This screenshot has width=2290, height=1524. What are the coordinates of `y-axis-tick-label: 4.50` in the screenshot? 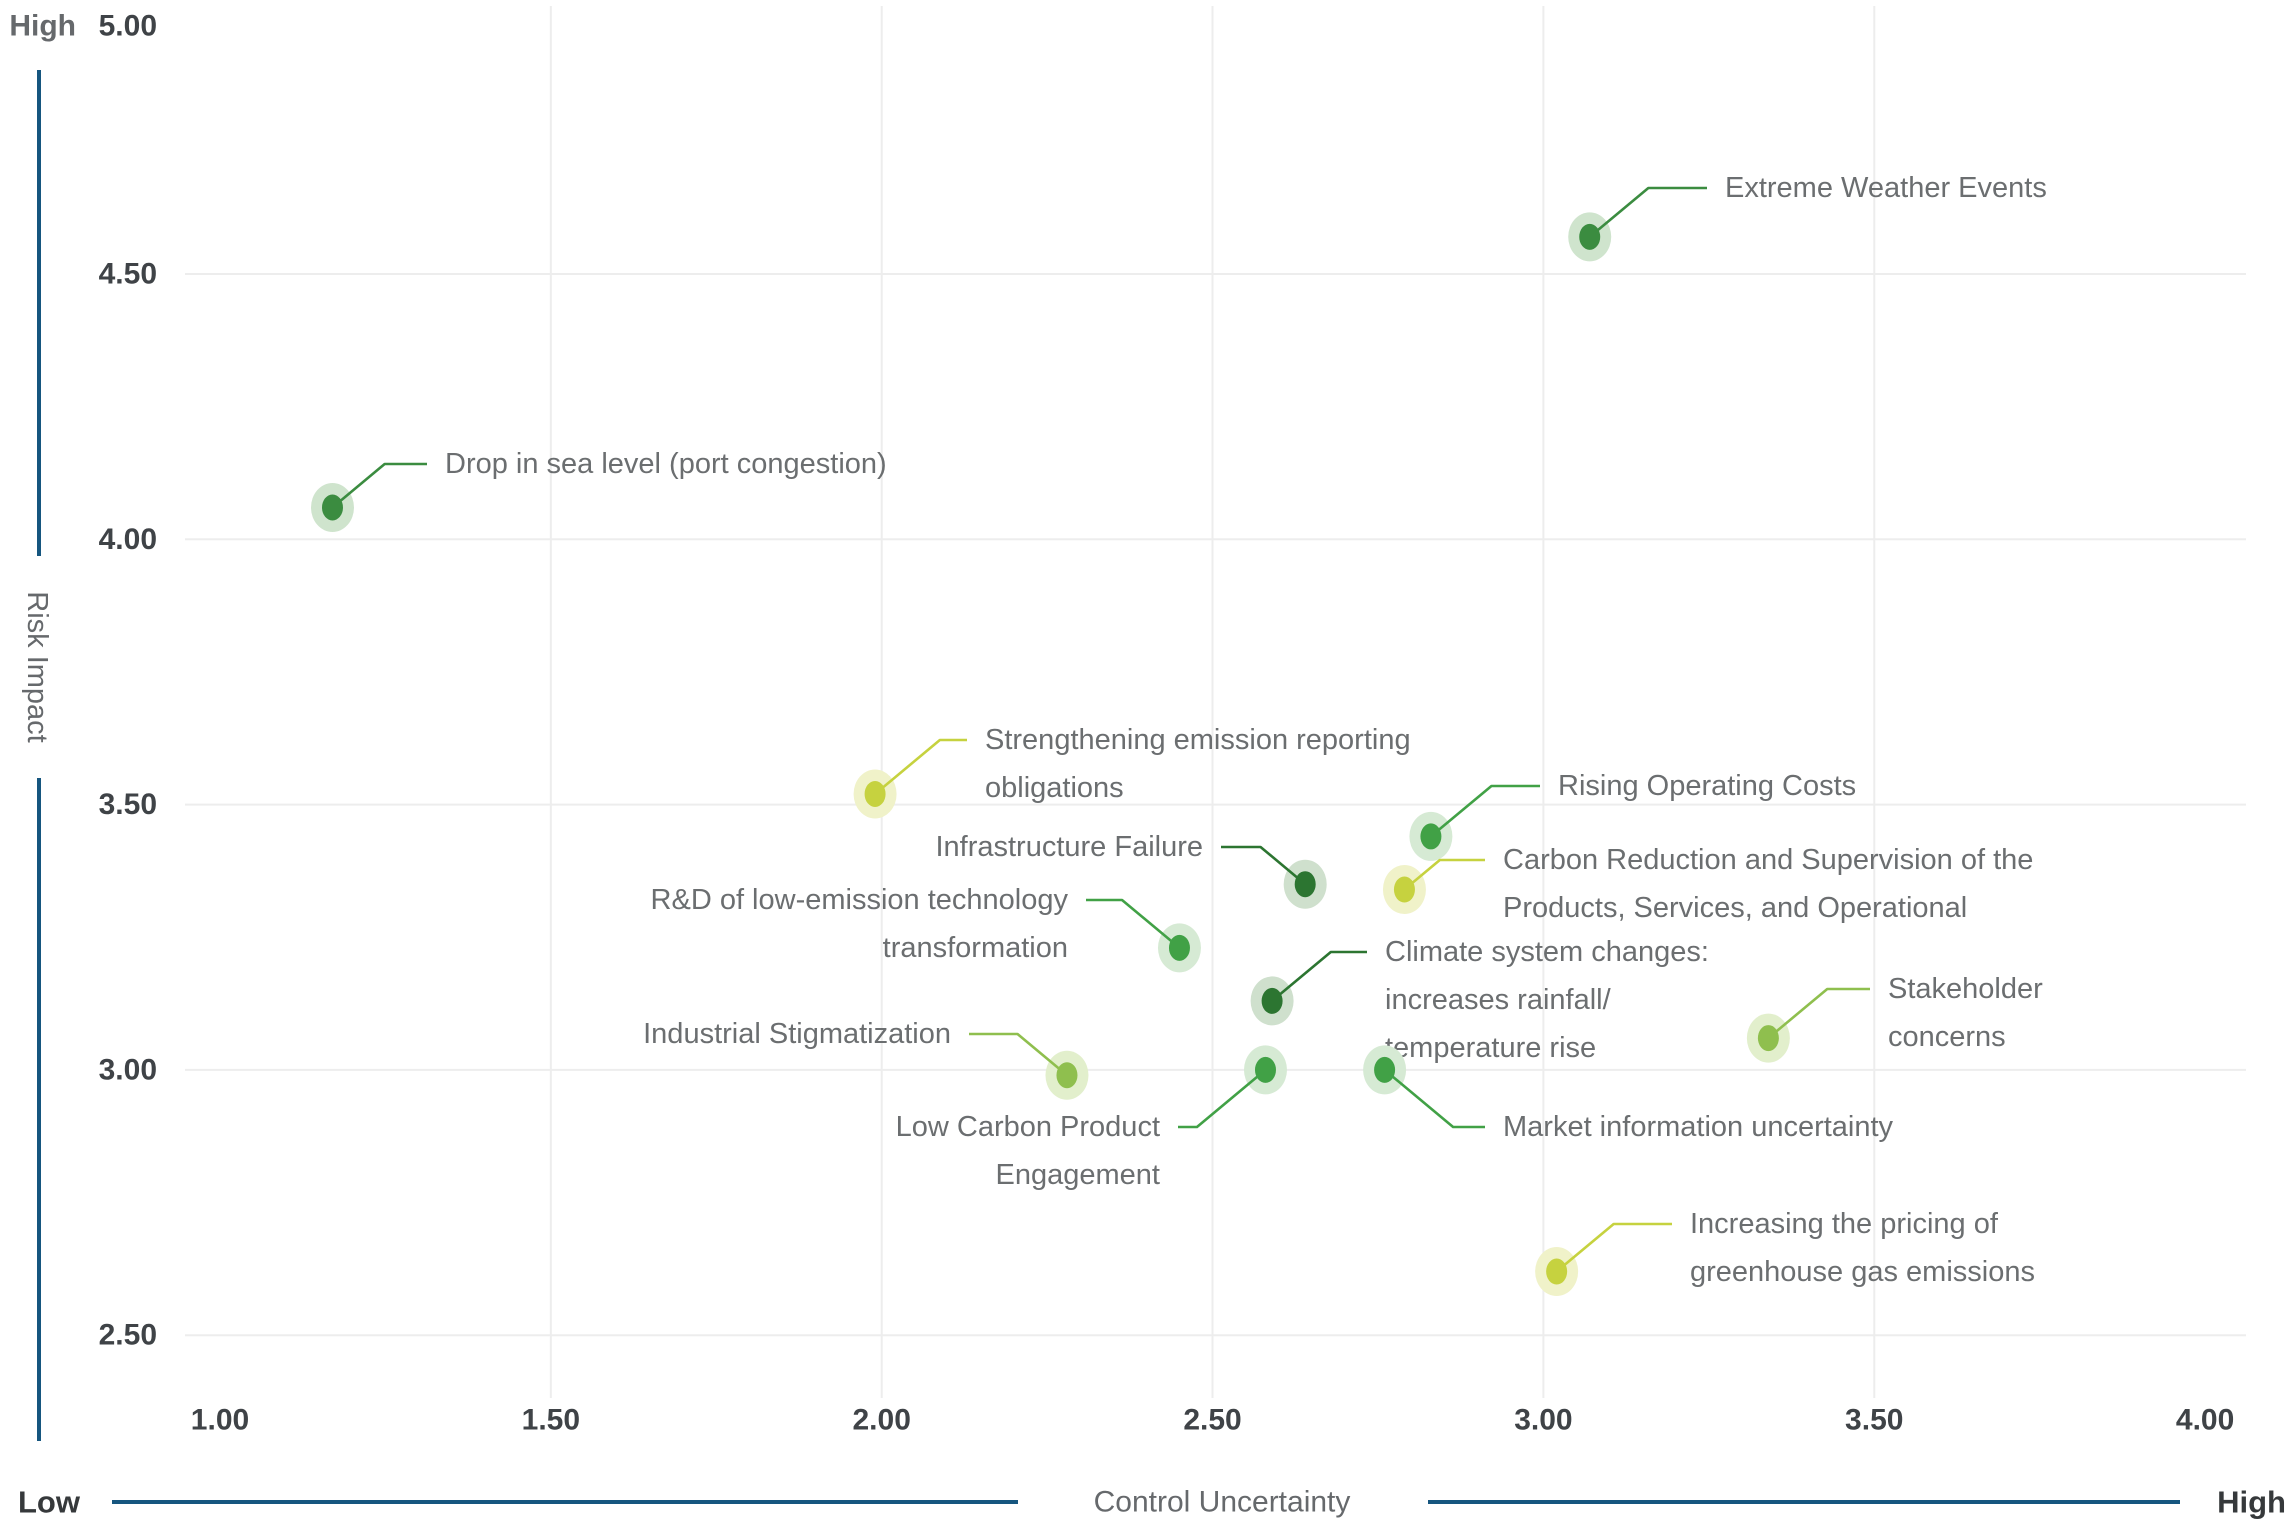 It's located at (128, 274).